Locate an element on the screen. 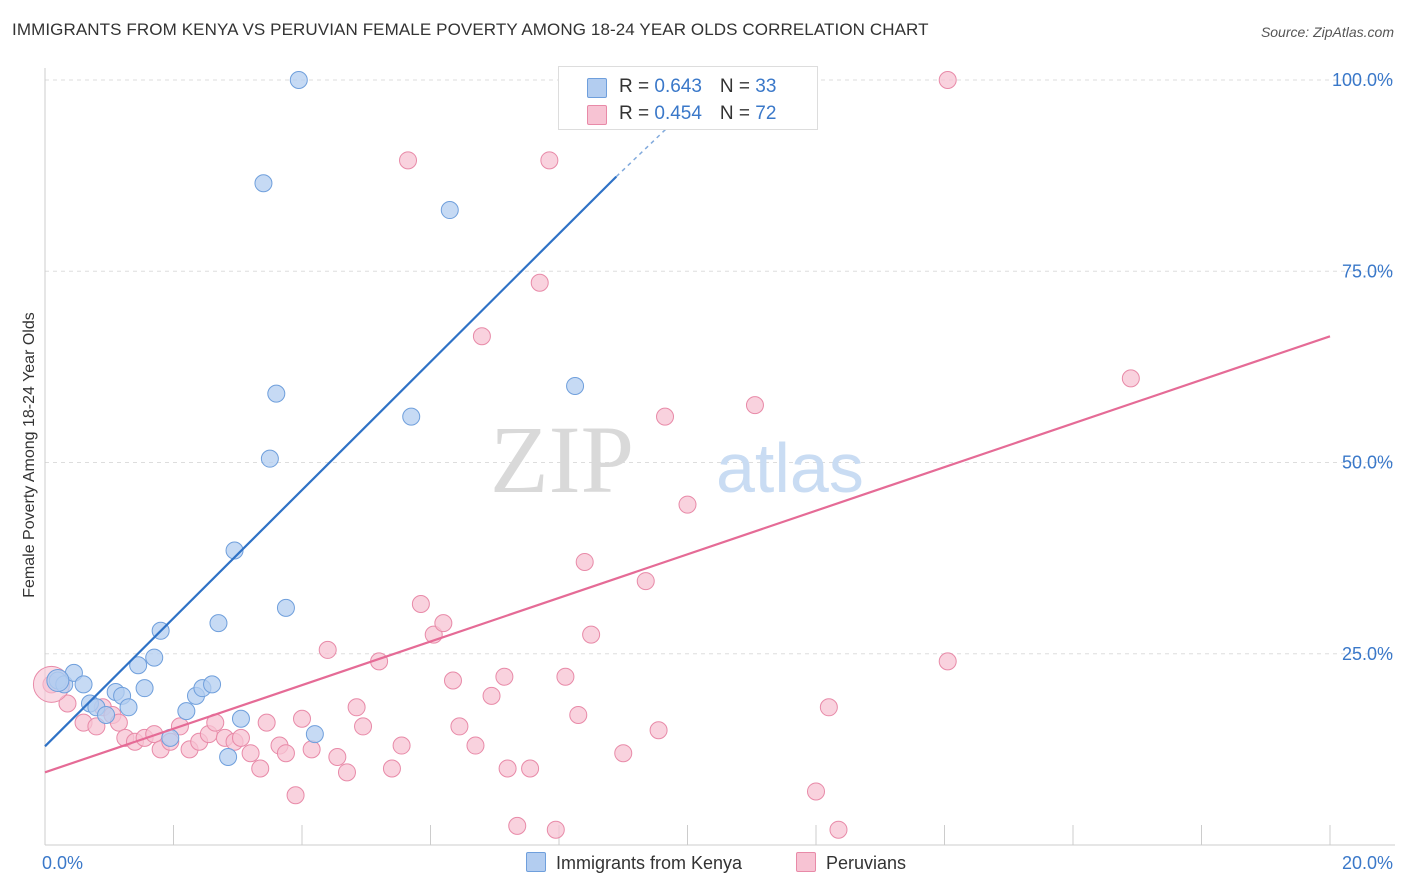  kenya-swatch is located at coordinates (597, 88).